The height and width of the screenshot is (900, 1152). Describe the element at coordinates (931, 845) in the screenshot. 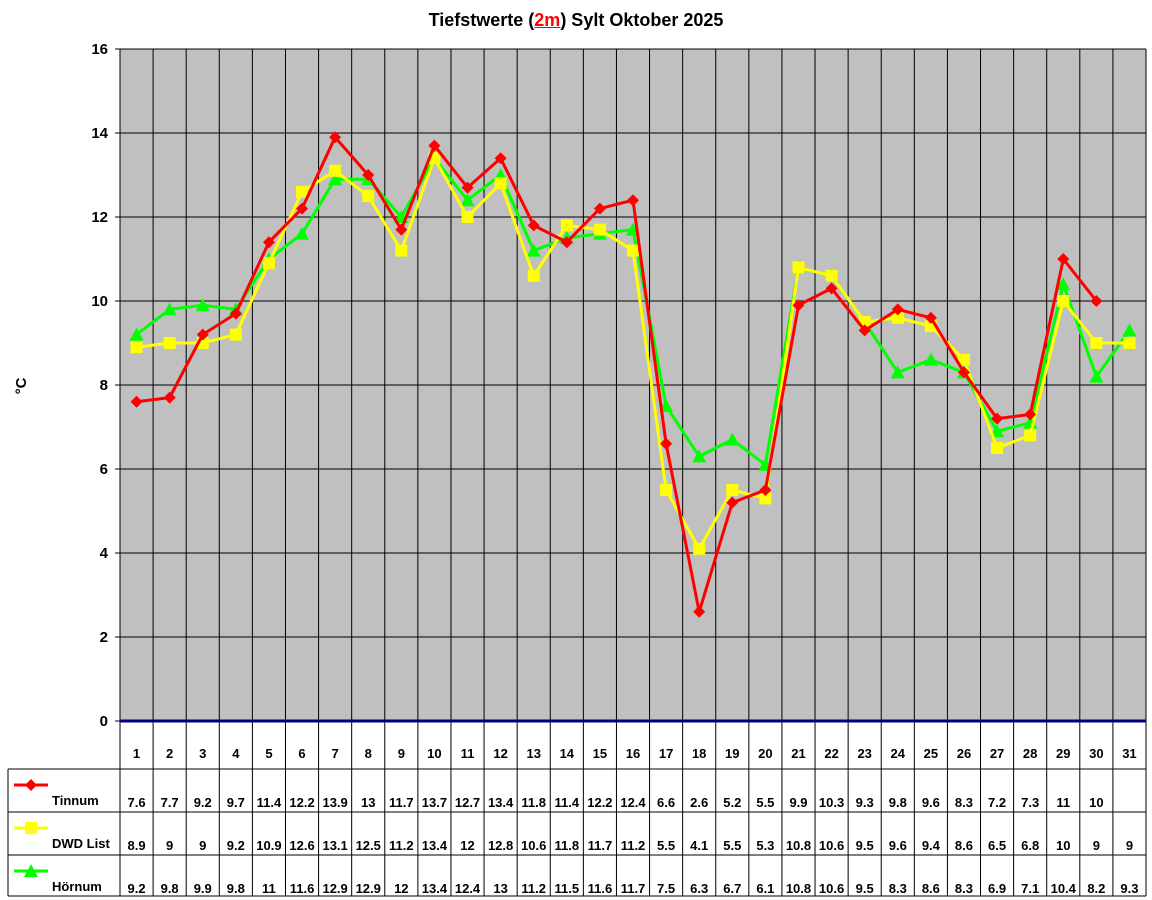

I see `table-value: 9.4` at that location.